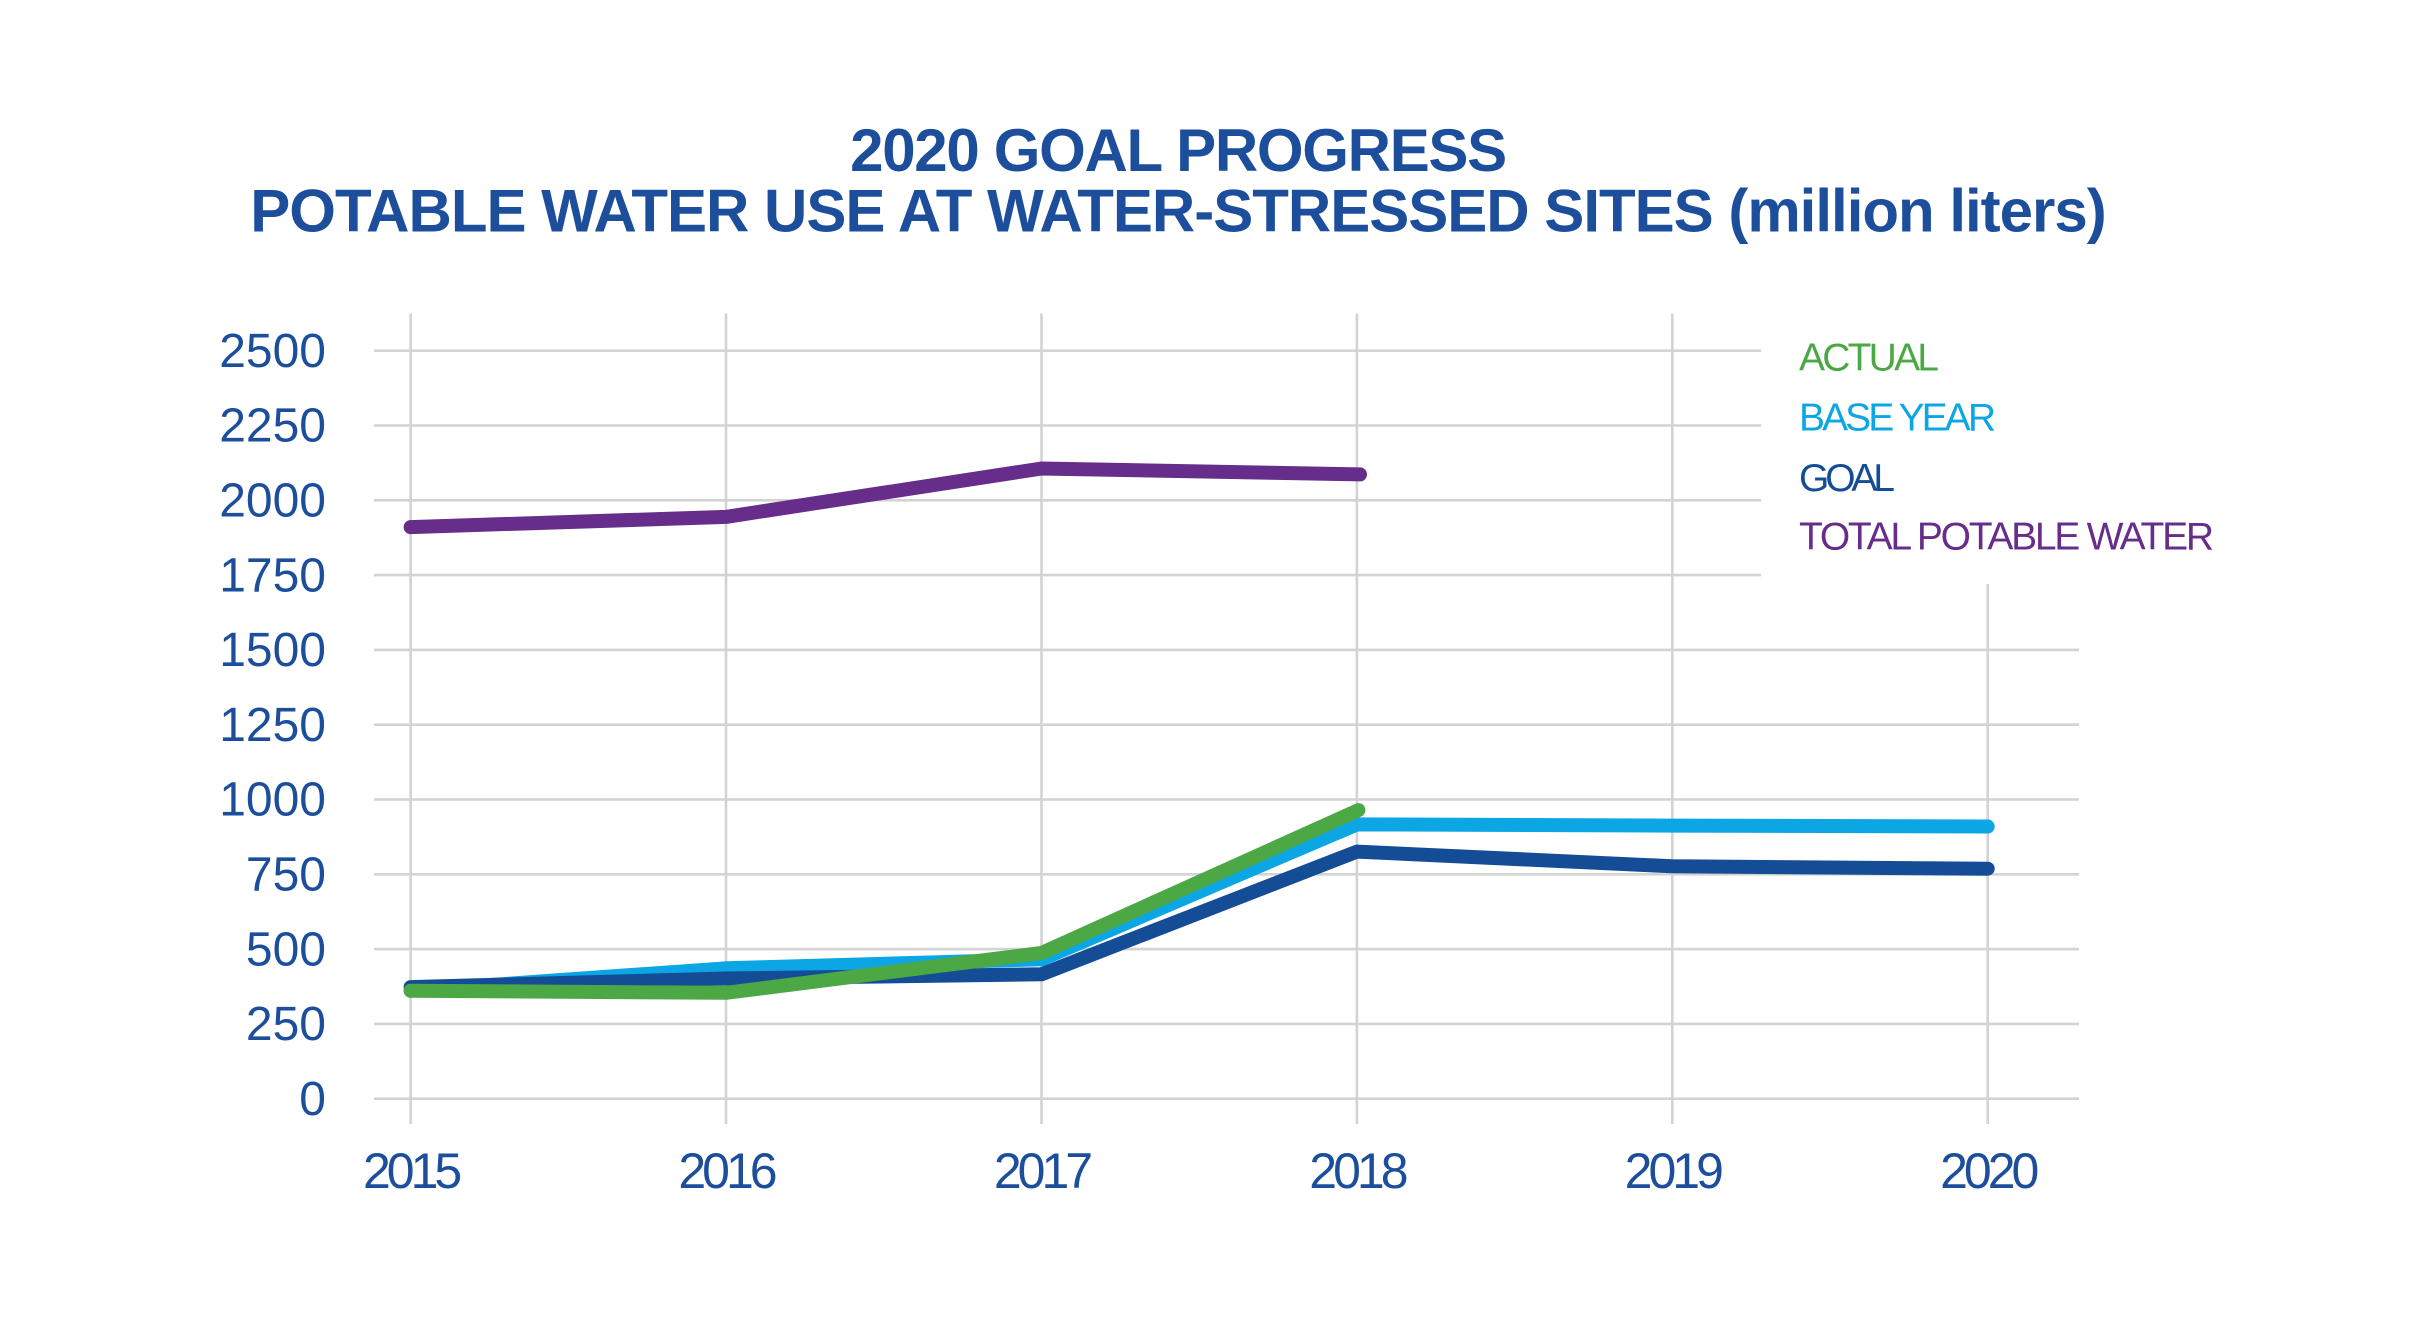  What do you see at coordinates (272, 351) in the screenshot?
I see `svg-text: 2500` at bounding box center [272, 351].